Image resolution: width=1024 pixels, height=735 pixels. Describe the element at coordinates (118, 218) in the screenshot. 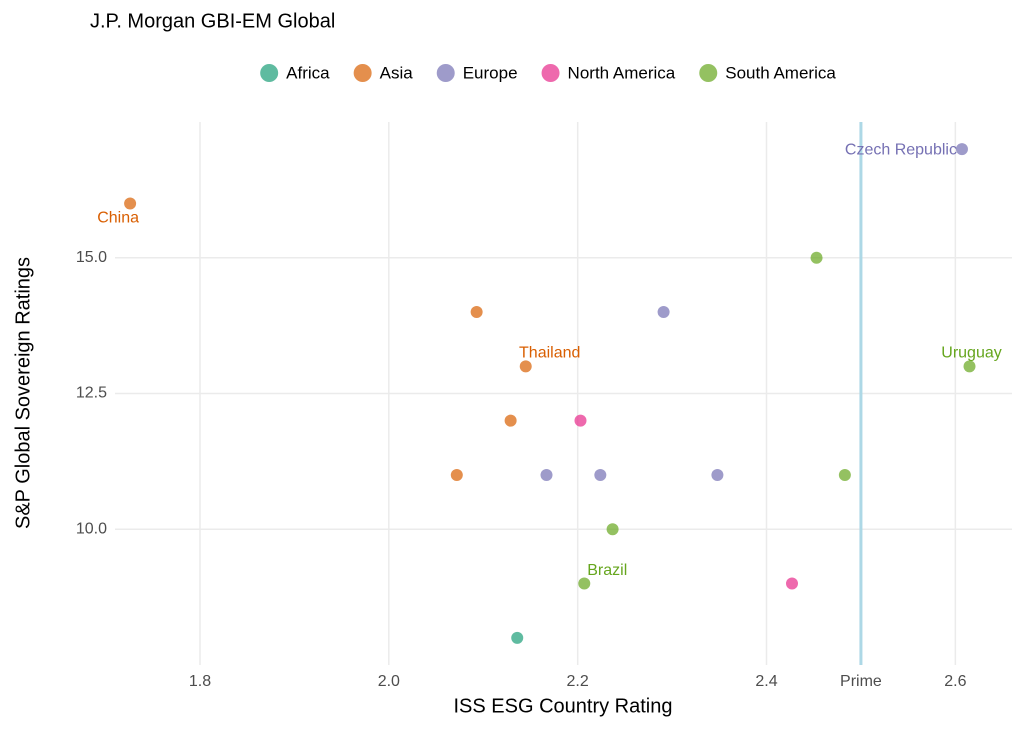

I see `point-label: China` at that location.